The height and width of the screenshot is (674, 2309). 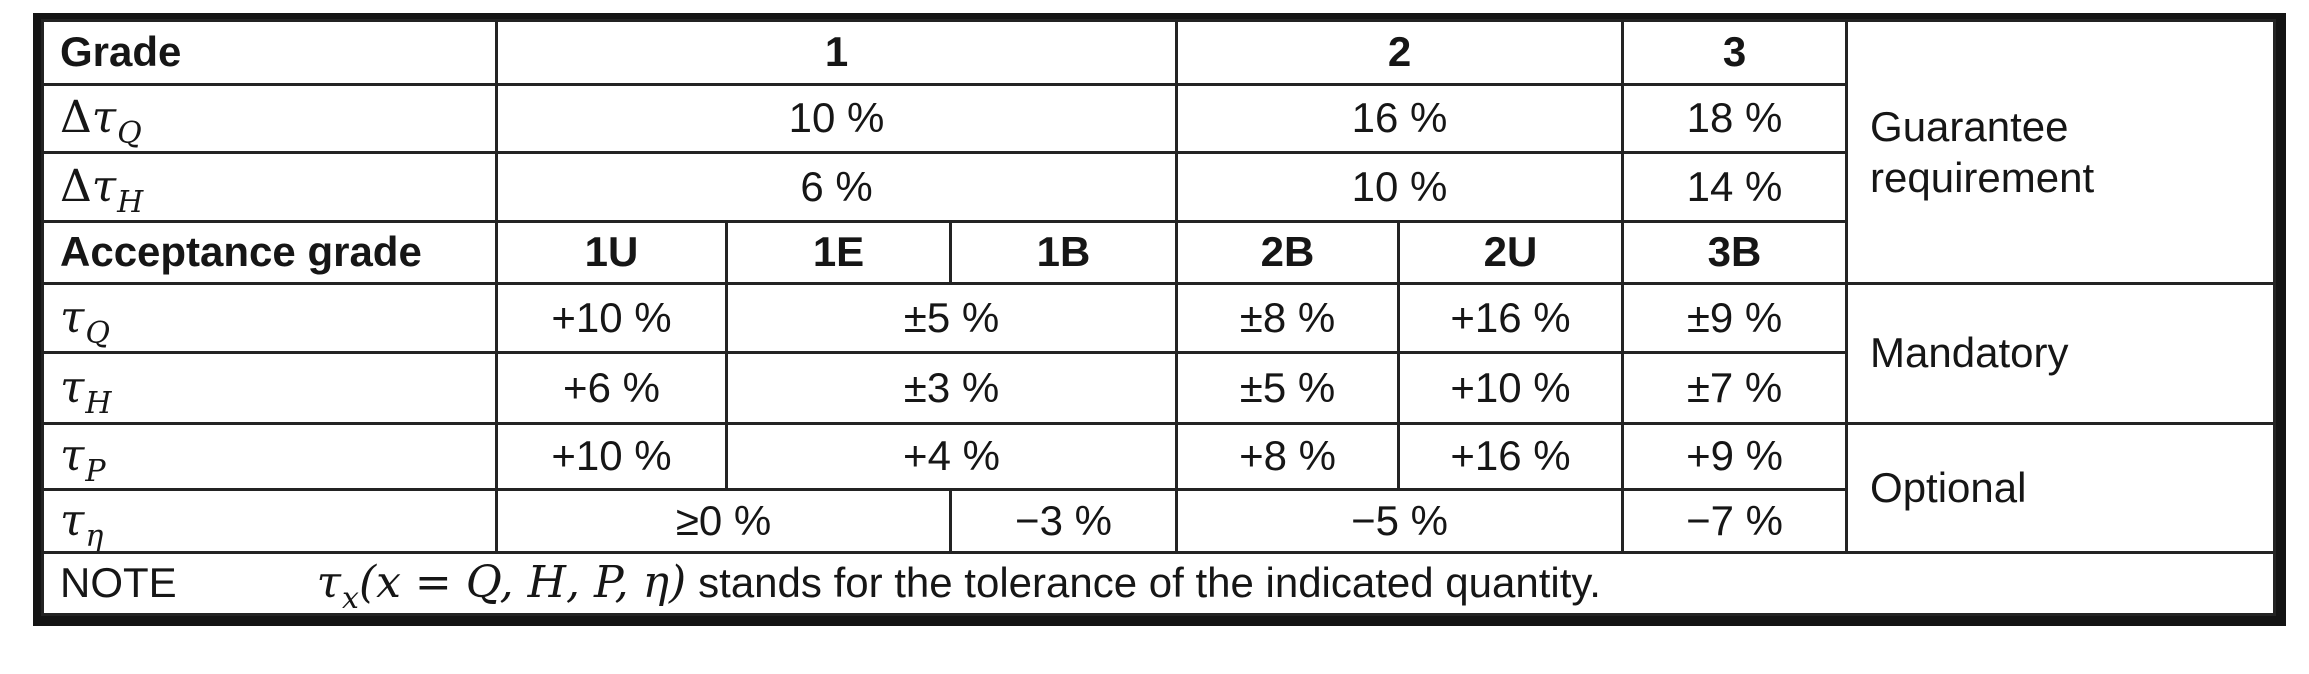 What do you see at coordinates (838, 252) in the screenshot?
I see `cell-acceptance-1e: 1E` at bounding box center [838, 252].